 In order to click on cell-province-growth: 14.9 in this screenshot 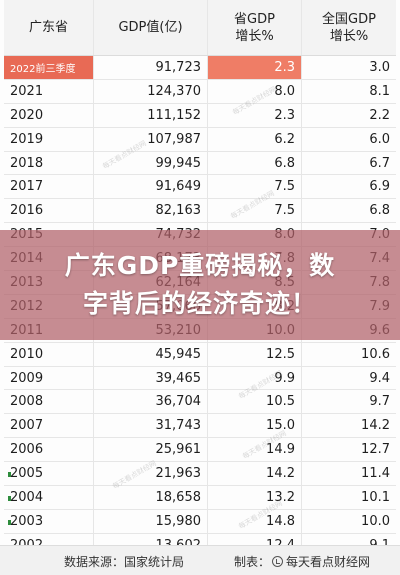, I will do `click(255, 450)`.